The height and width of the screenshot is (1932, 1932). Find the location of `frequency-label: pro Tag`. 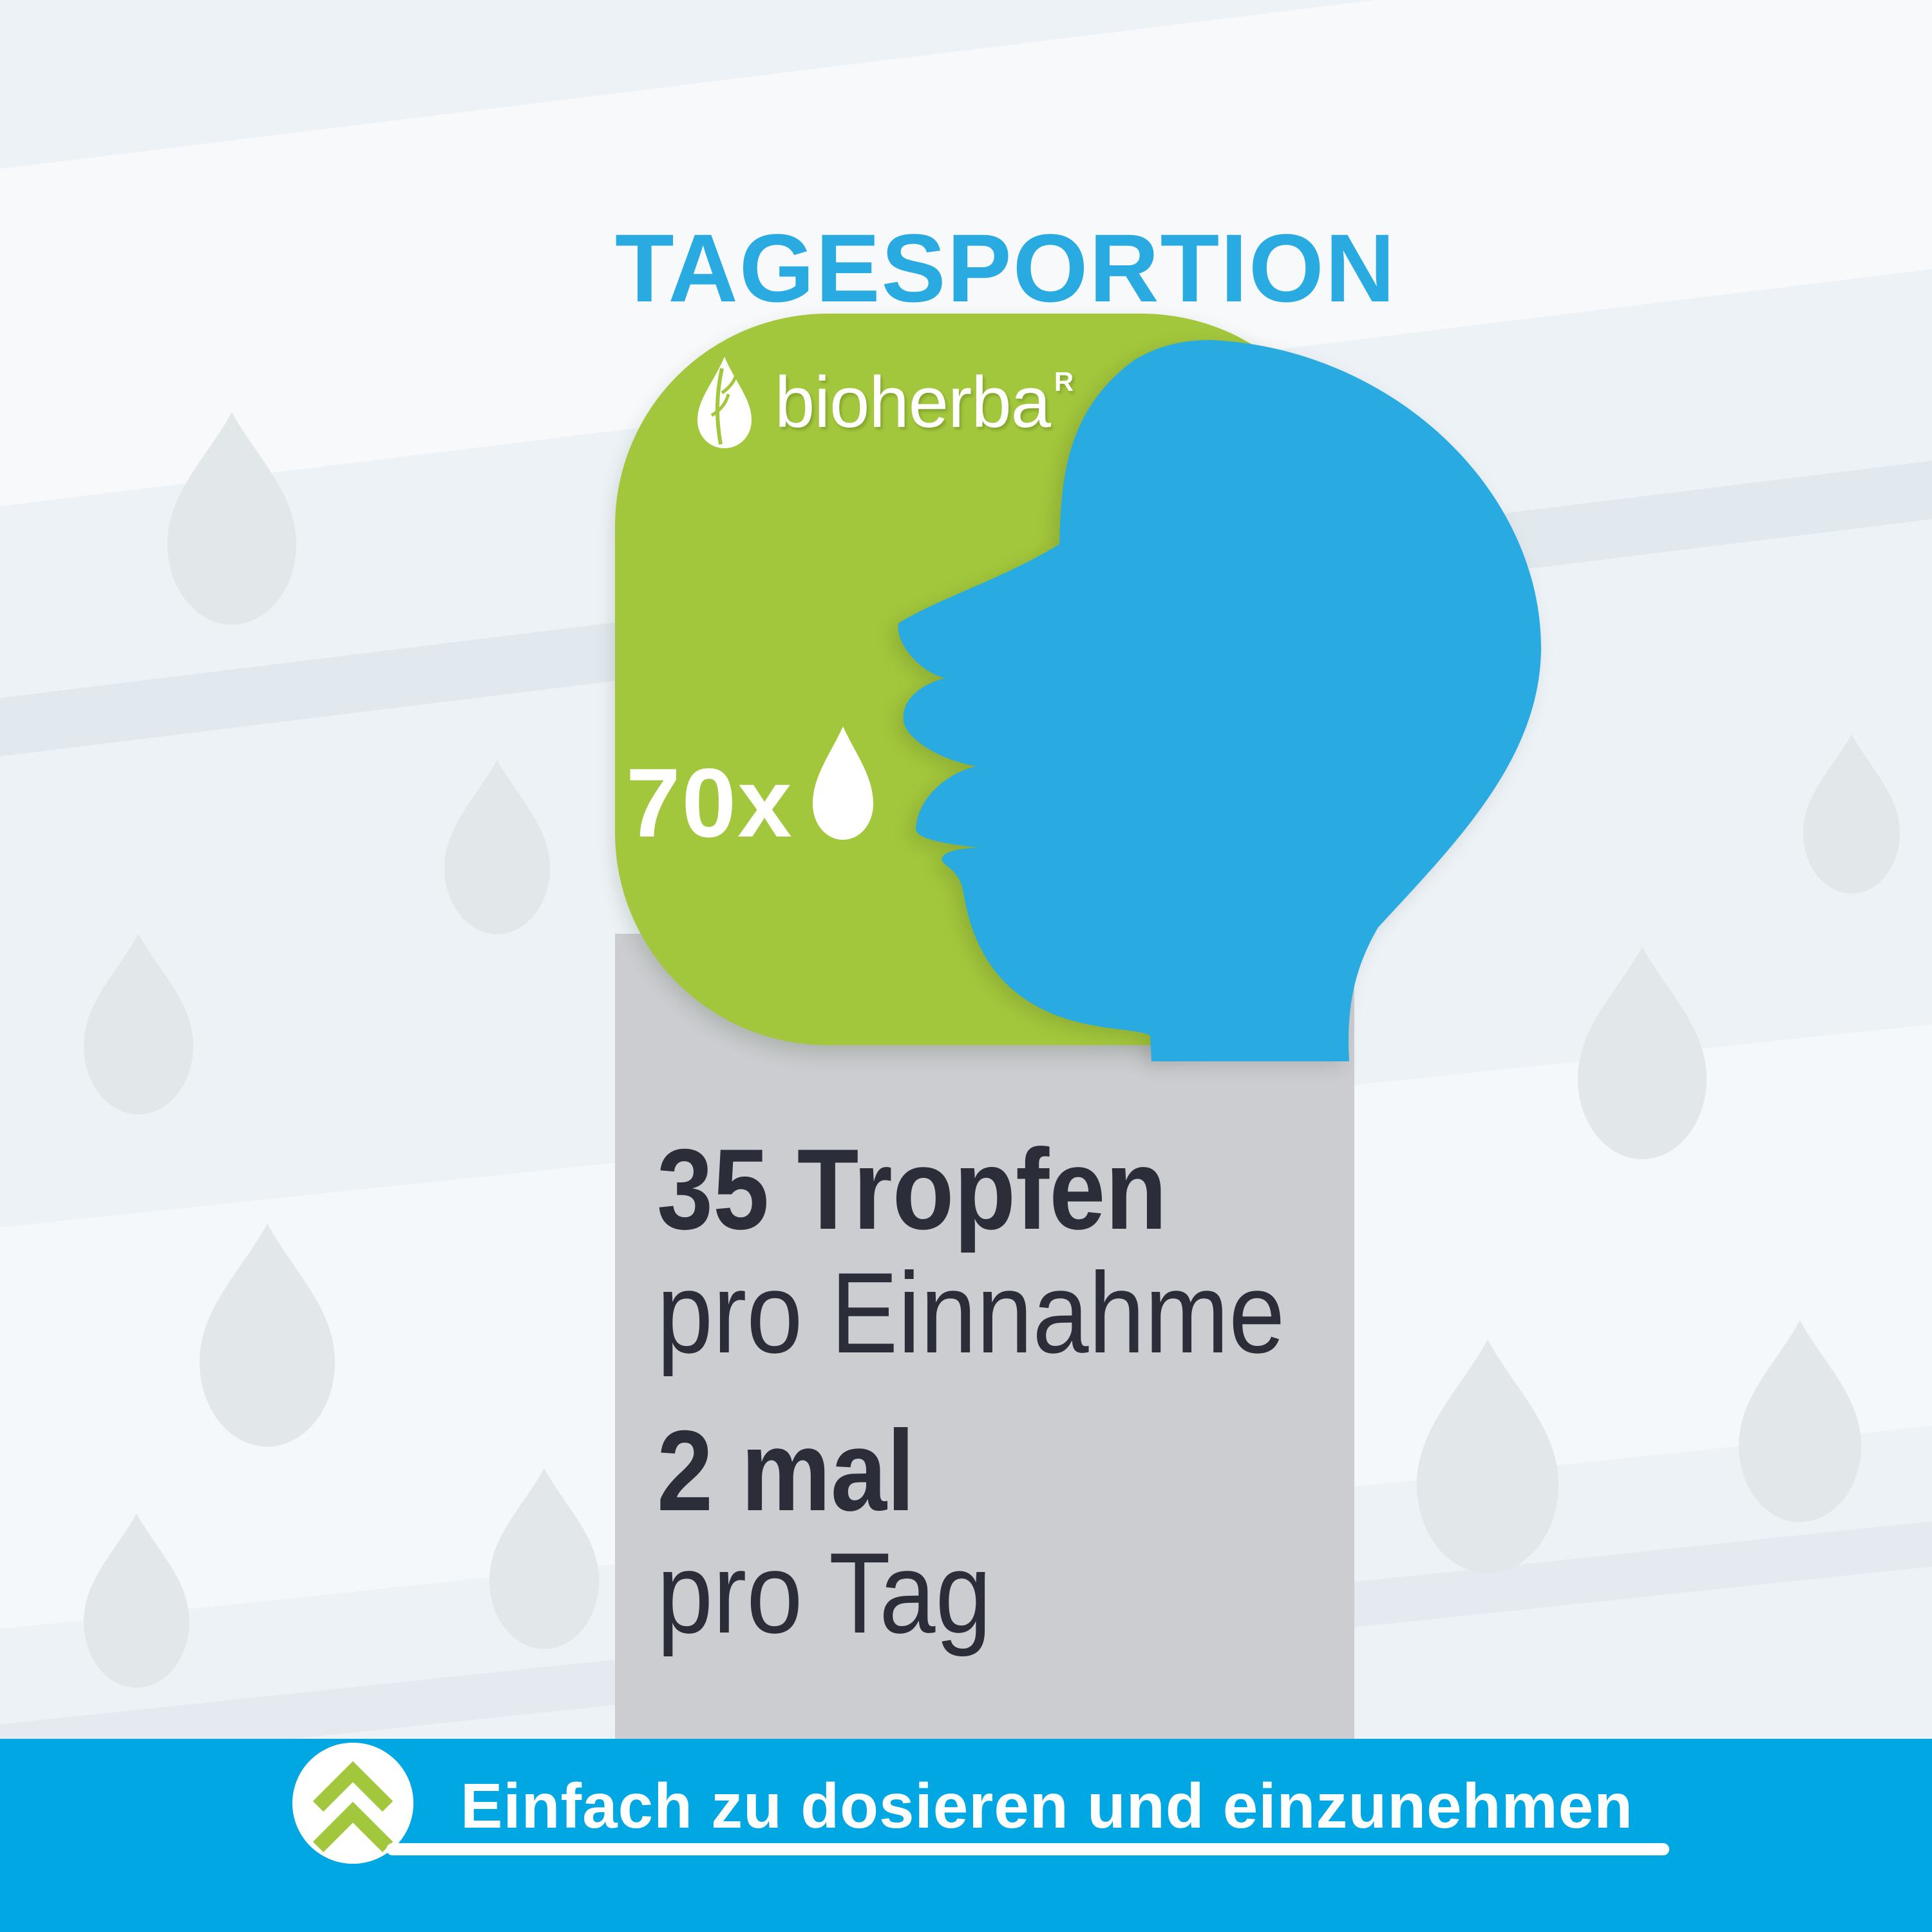

frequency-label: pro Tag is located at coordinates (824, 1593).